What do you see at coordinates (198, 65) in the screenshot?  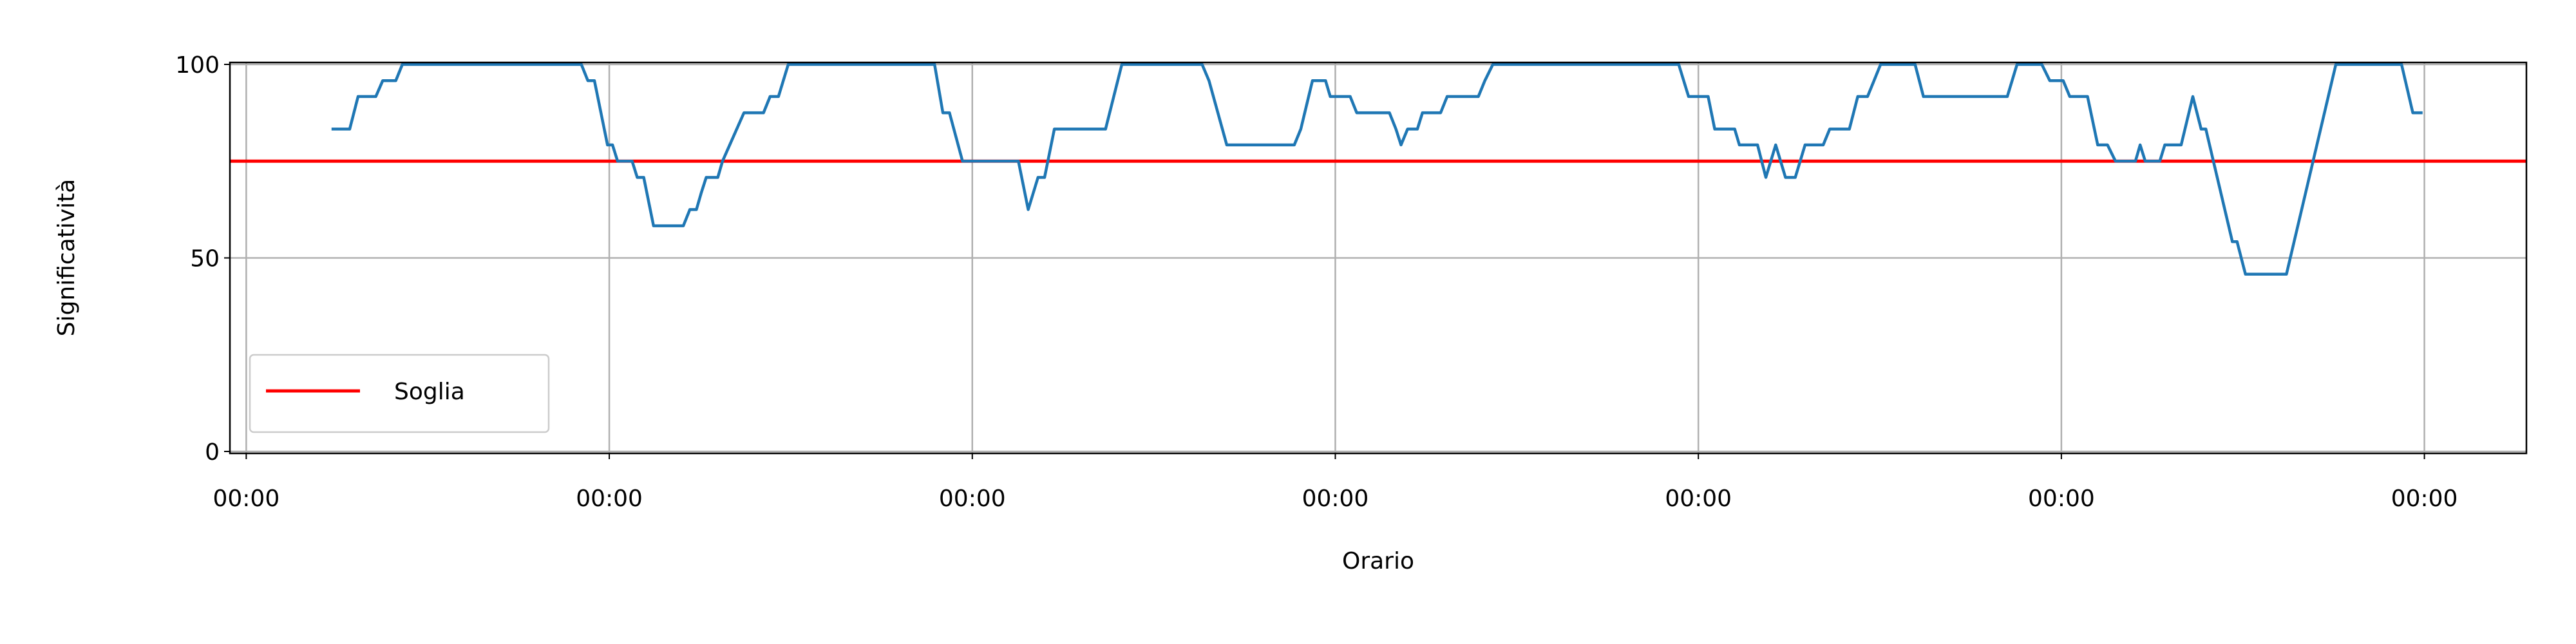 I see `y-tick-label: 100` at bounding box center [198, 65].